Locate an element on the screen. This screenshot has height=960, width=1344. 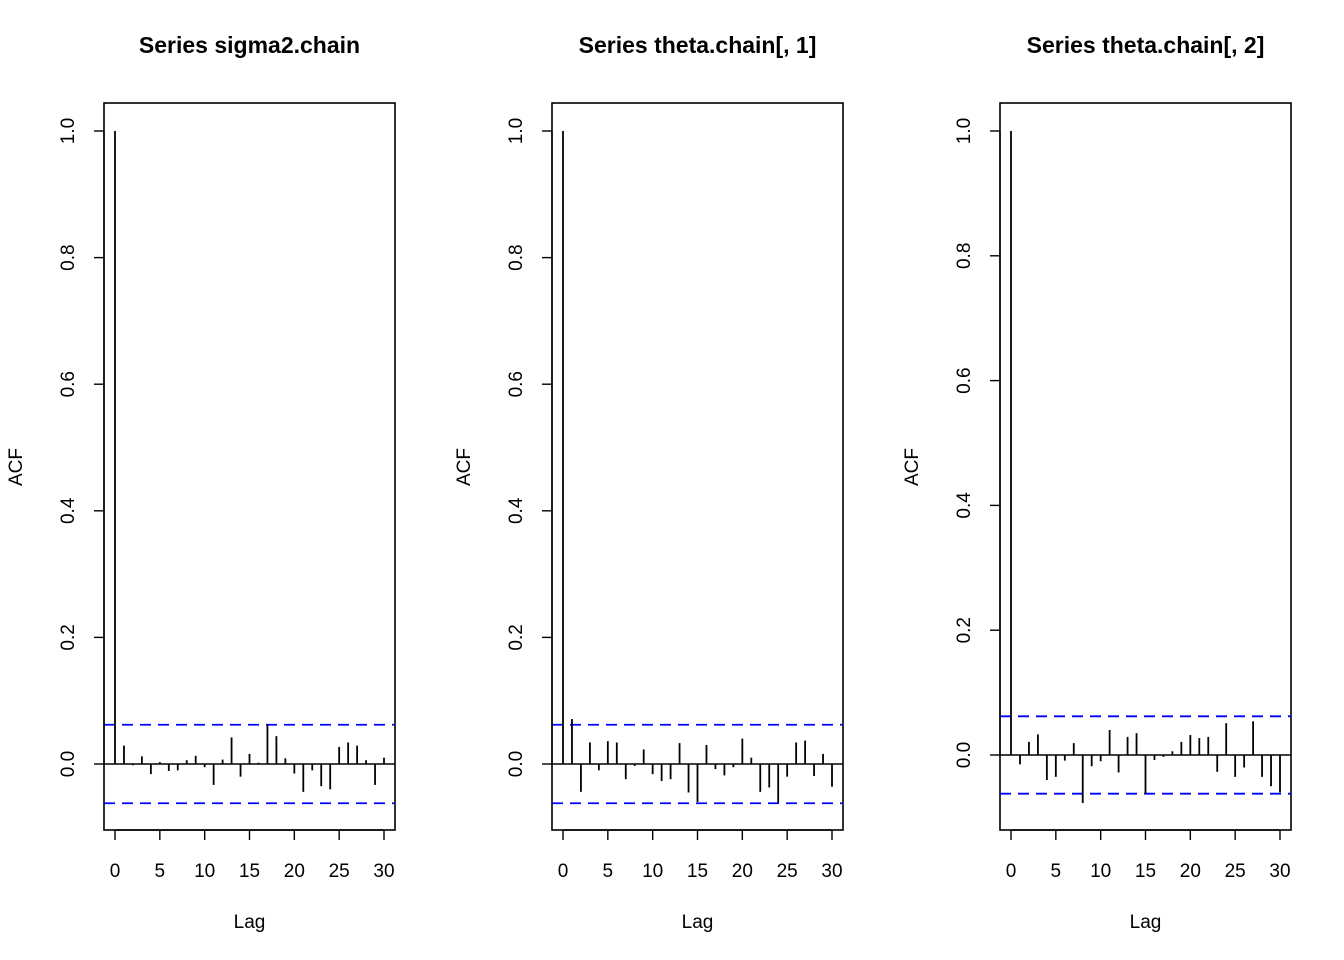
chart-title: Series sigma2.chain is located at coordinates (249, 45).